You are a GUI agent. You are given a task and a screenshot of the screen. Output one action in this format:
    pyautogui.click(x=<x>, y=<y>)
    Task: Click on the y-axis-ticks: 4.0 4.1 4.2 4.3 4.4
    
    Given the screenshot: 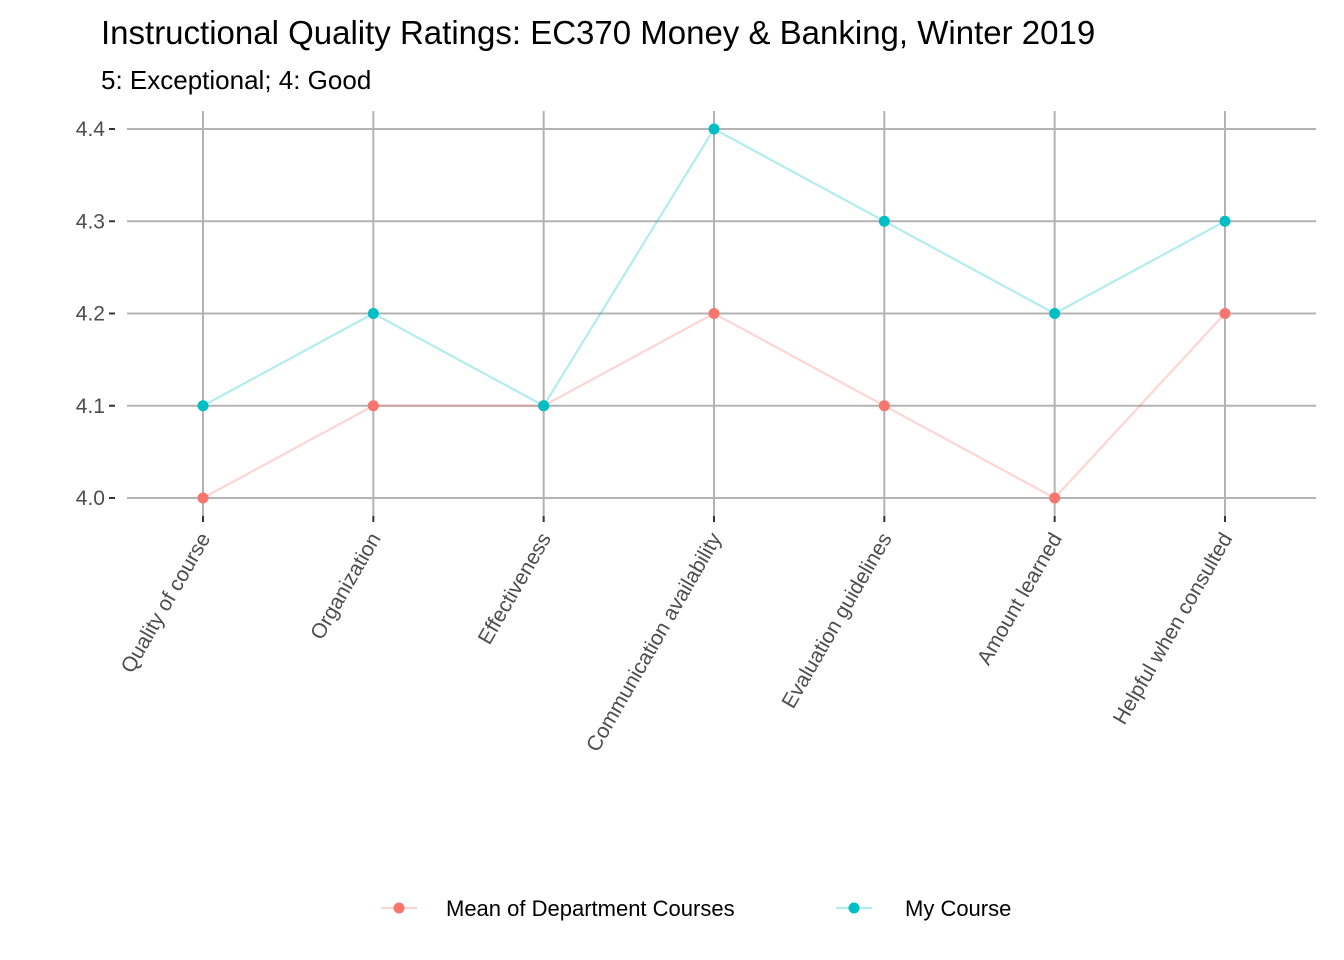 What is the action you would take?
    pyautogui.click(x=95, y=314)
    